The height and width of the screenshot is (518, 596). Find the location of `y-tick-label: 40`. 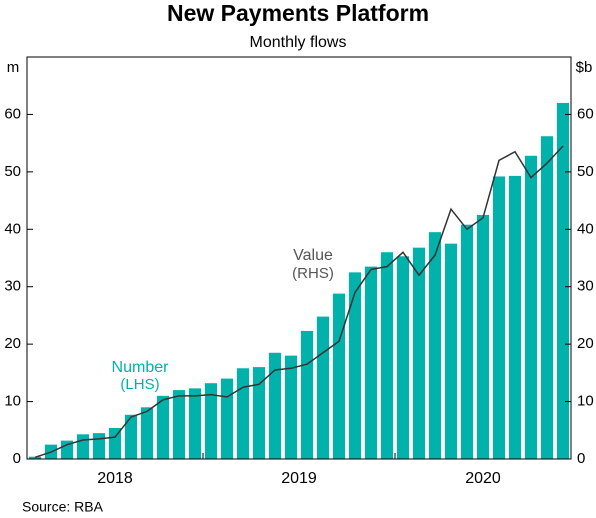

y-tick-label: 40 is located at coordinates (12, 228).